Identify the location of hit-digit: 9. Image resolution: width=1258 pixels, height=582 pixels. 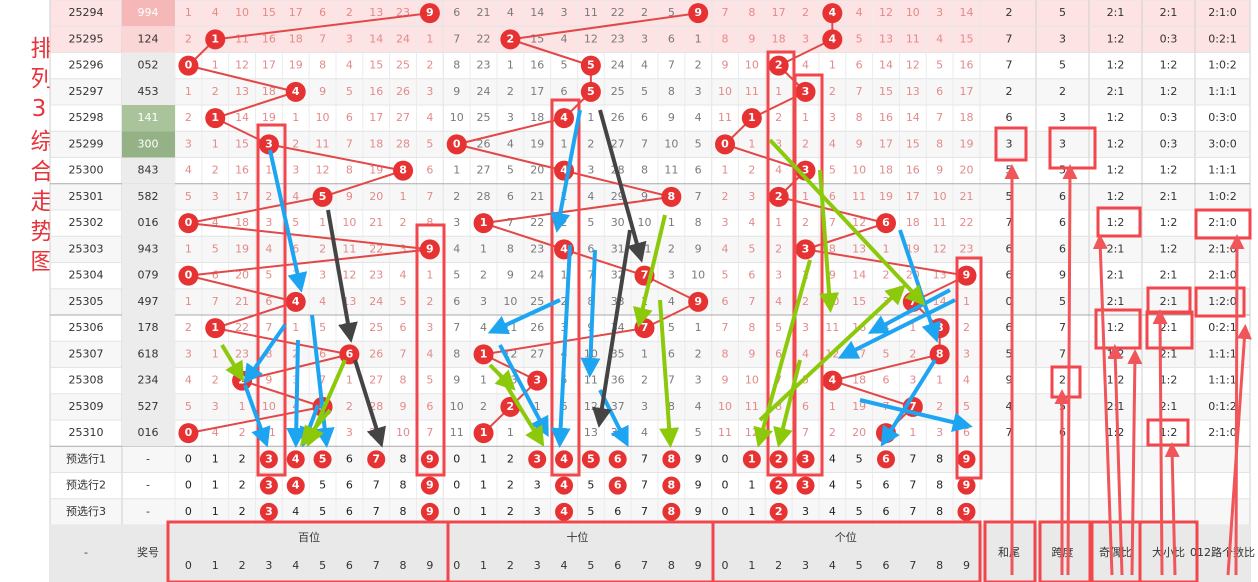
(430, 12).